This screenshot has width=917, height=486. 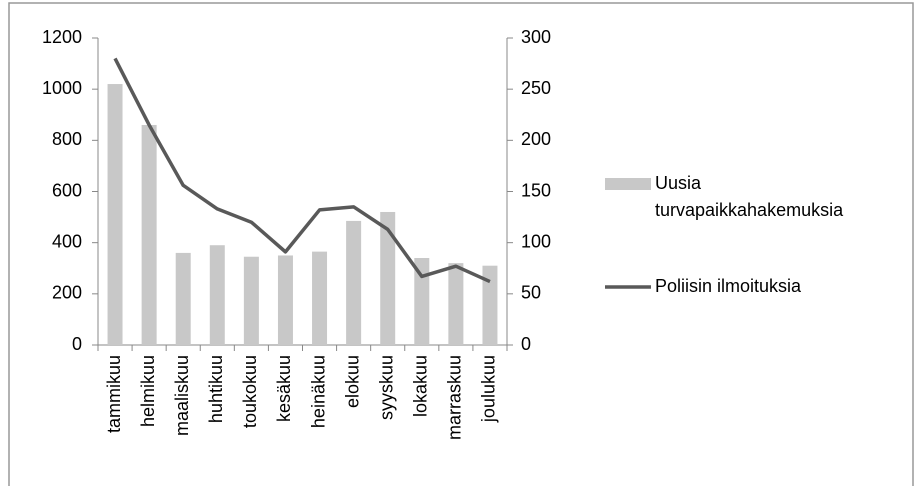 What do you see at coordinates (536, 139) in the screenshot?
I see `y2-tick-label: 200` at bounding box center [536, 139].